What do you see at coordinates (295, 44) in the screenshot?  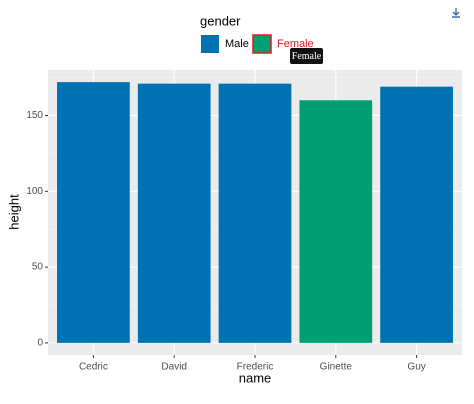 I see `legend-label: Female` at bounding box center [295, 44].